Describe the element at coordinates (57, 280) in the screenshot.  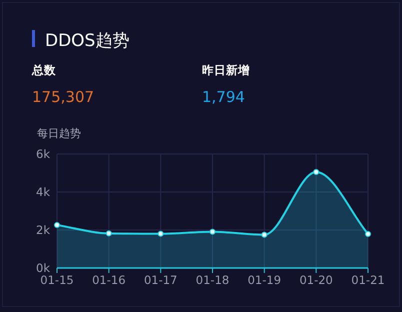
I see `x-tick-label: 01-15` at that location.